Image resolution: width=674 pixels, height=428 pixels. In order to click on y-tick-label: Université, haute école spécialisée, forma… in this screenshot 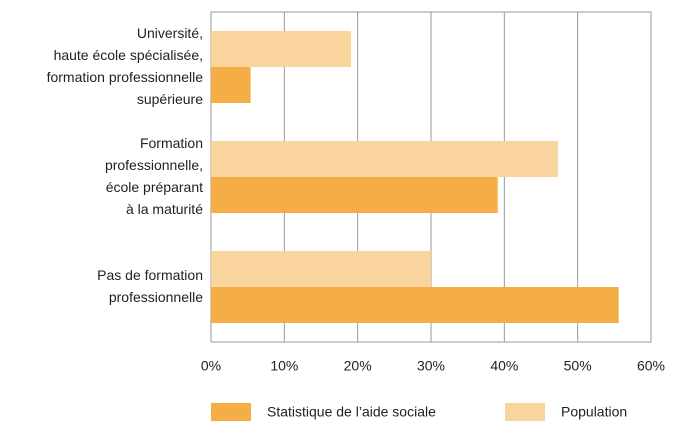, I will do `click(125, 66)`.